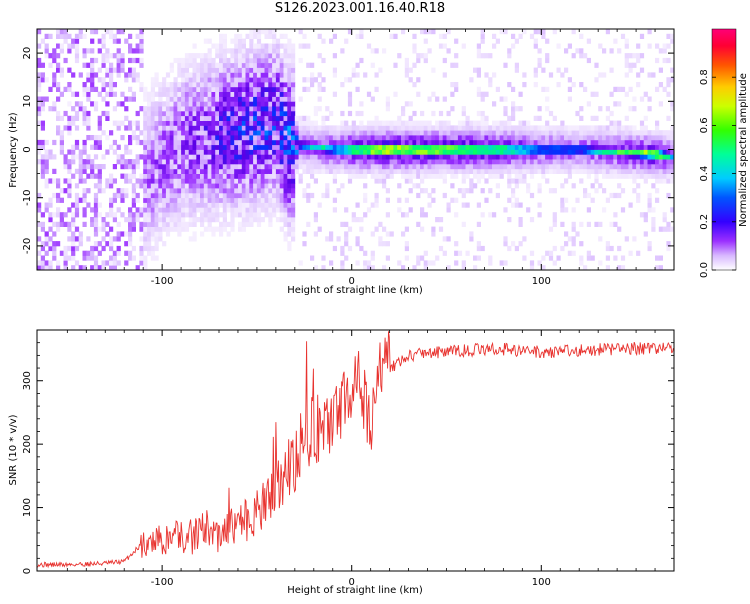  What do you see at coordinates (162, 281) in the screenshot?
I see `spectrogram-xtick-label: -100` at bounding box center [162, 281].